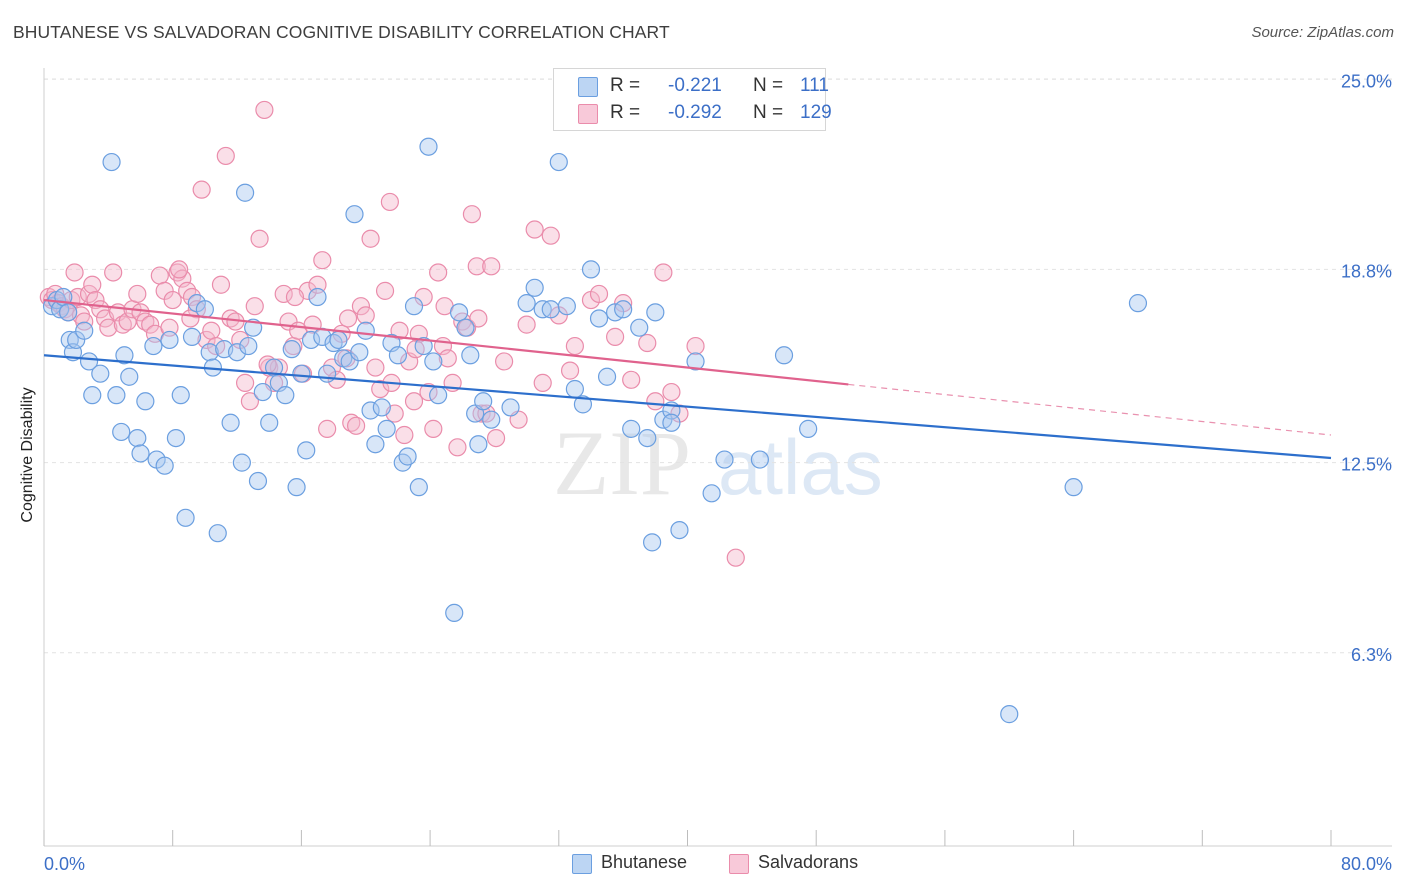  What do you see at coordinates (814, 85) in the screenshot?
I see `legend-n-value: 111` at bounding box center [814, 85].